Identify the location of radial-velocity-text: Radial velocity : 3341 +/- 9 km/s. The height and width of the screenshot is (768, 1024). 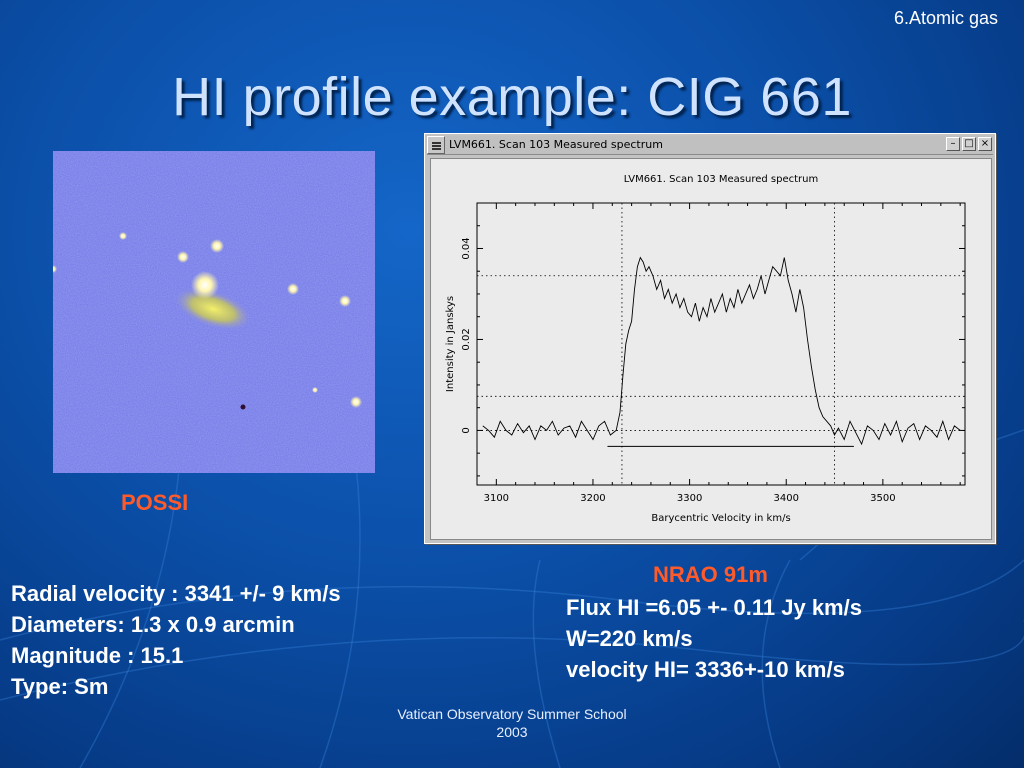
(176, 593).